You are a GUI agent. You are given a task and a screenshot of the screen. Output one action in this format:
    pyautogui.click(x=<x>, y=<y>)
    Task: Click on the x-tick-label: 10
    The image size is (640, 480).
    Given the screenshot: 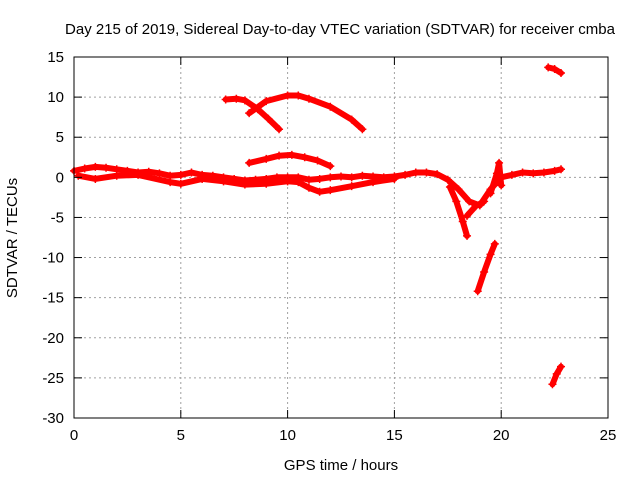 What is the action you would take?
    pyautogui.click(x=287, y=435)
    